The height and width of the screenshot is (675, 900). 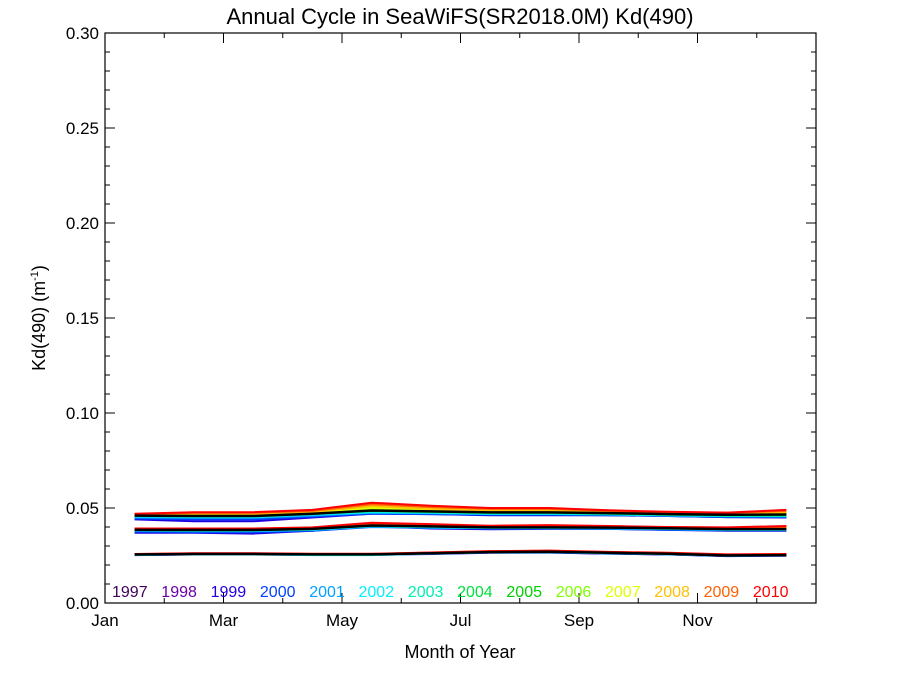 I want to click on y-axis-label-close: ), so click(x=39, y=268).